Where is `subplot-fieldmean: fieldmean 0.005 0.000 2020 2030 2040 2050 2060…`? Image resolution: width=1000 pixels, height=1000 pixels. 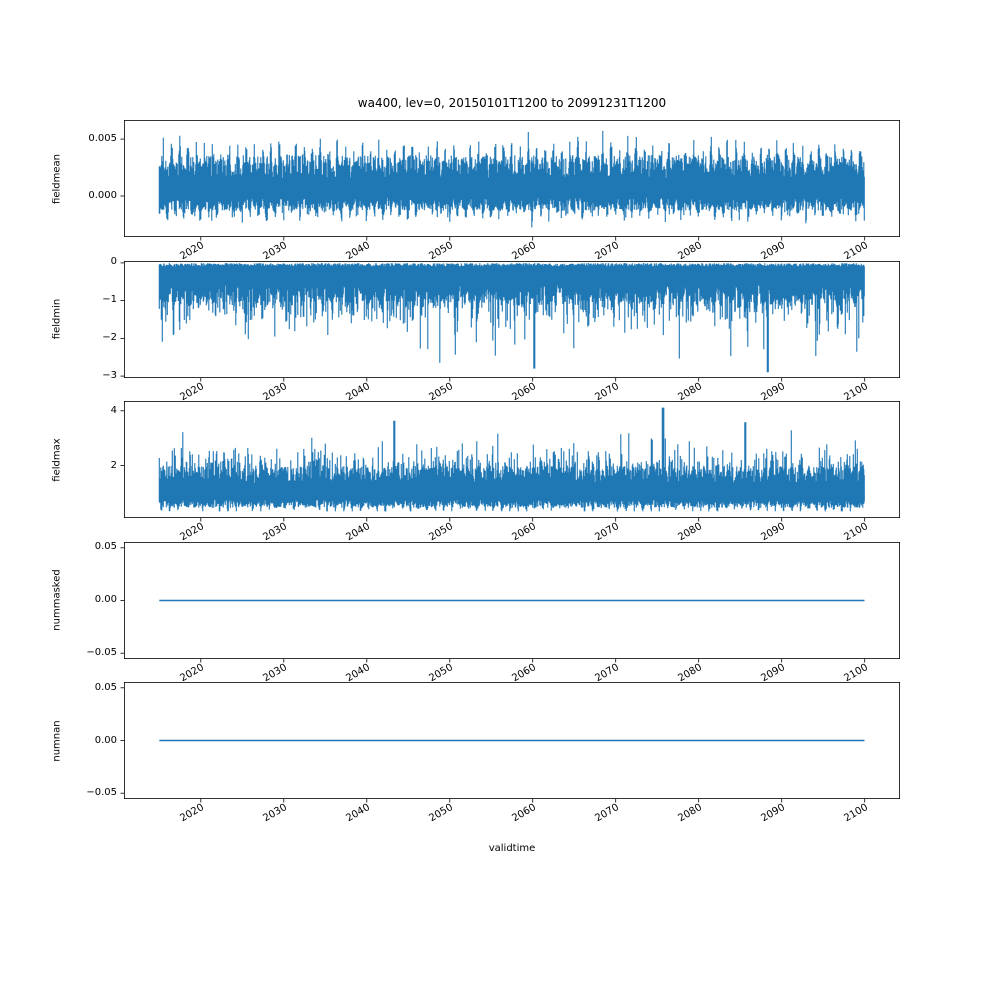
subplot-fieldmean: fieldmean 0.005 0.000 2020 2030 2040 2050 2060… is located at coordinates (476, 191).